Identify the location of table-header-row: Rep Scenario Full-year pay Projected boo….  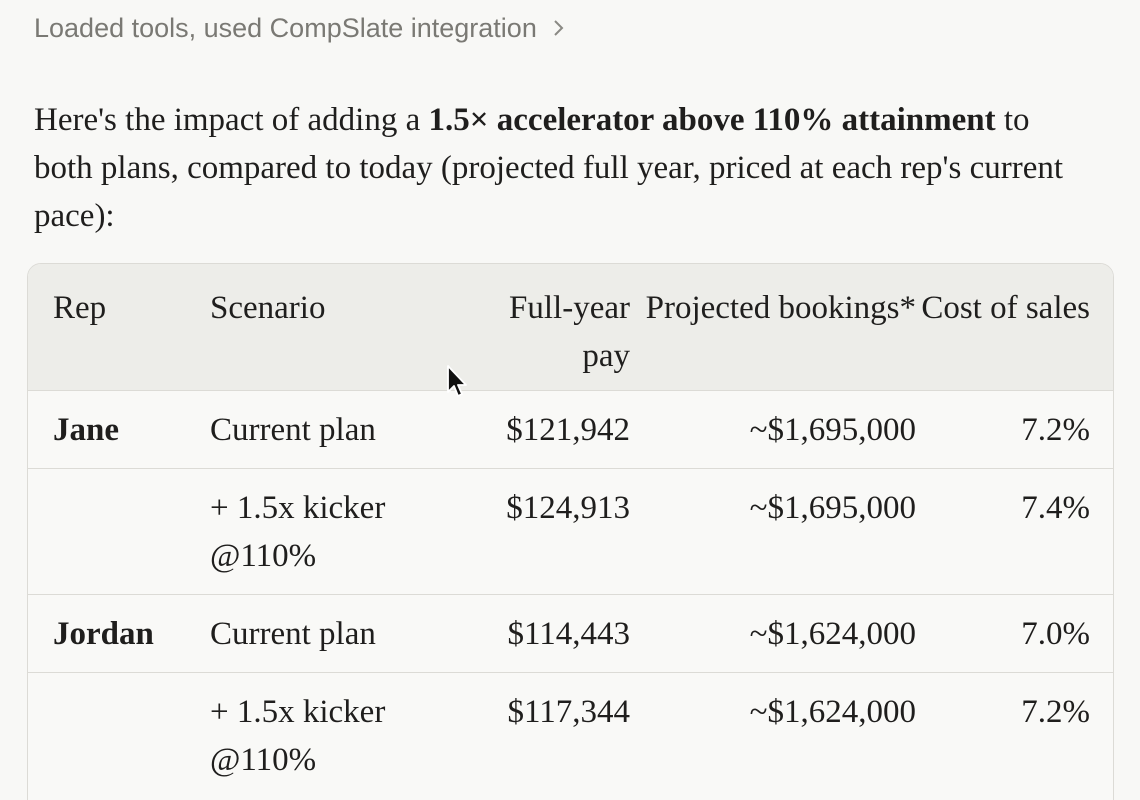
(570, 327).